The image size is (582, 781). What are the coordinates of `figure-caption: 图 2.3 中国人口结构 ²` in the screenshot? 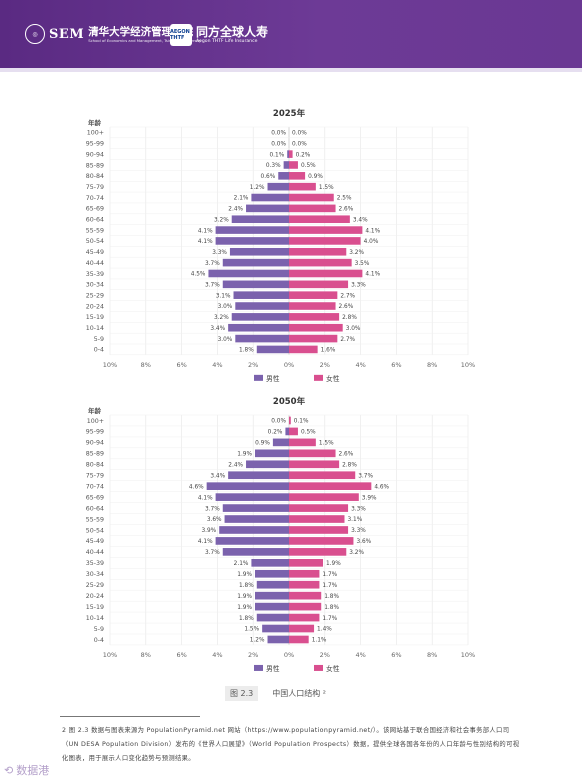 It's located at (275, 693).